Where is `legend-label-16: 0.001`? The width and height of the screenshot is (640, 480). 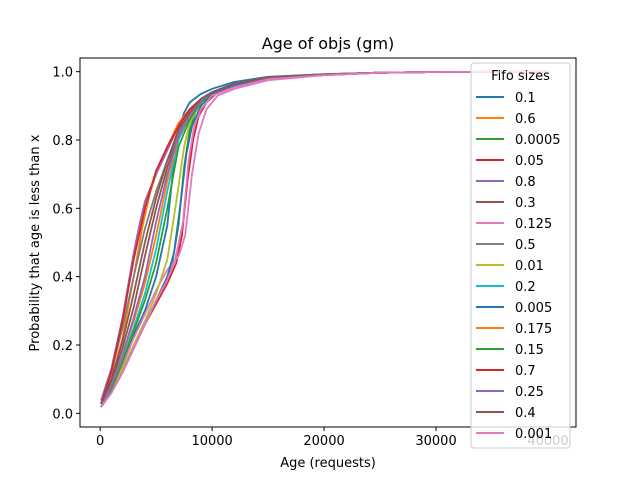
legend-label-16: 0.001 is located at coordinates (533, 434).